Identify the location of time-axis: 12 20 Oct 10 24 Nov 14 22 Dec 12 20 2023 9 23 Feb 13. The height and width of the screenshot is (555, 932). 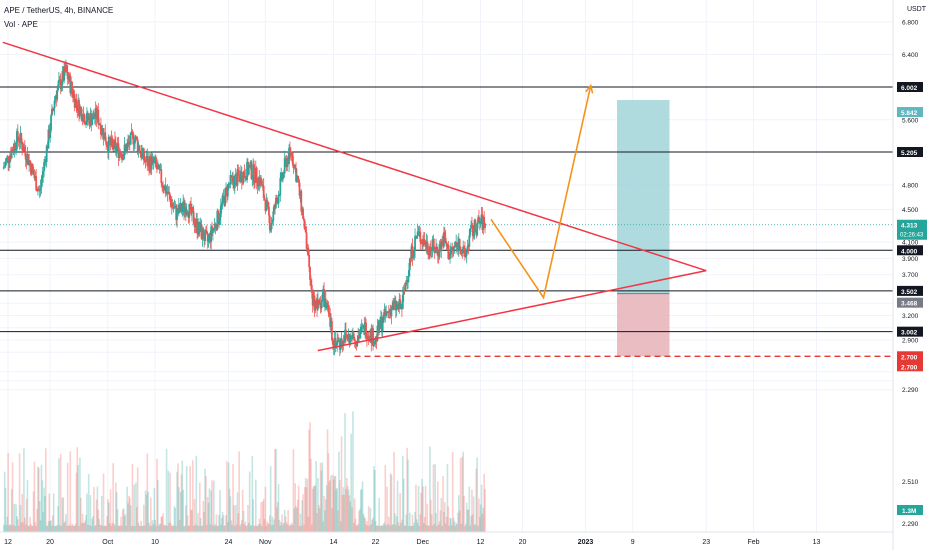
(446, 538).